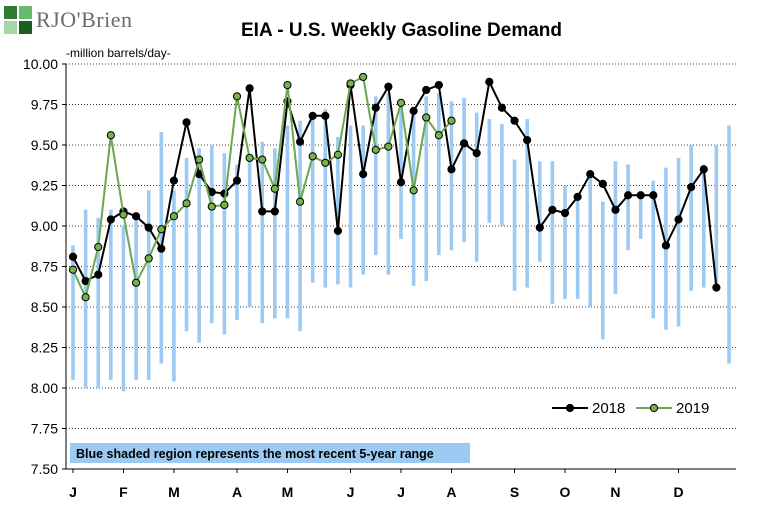  Describe the element at coordinates (565, 492) in the screenshot. I see `x-month-label: O` at that location.